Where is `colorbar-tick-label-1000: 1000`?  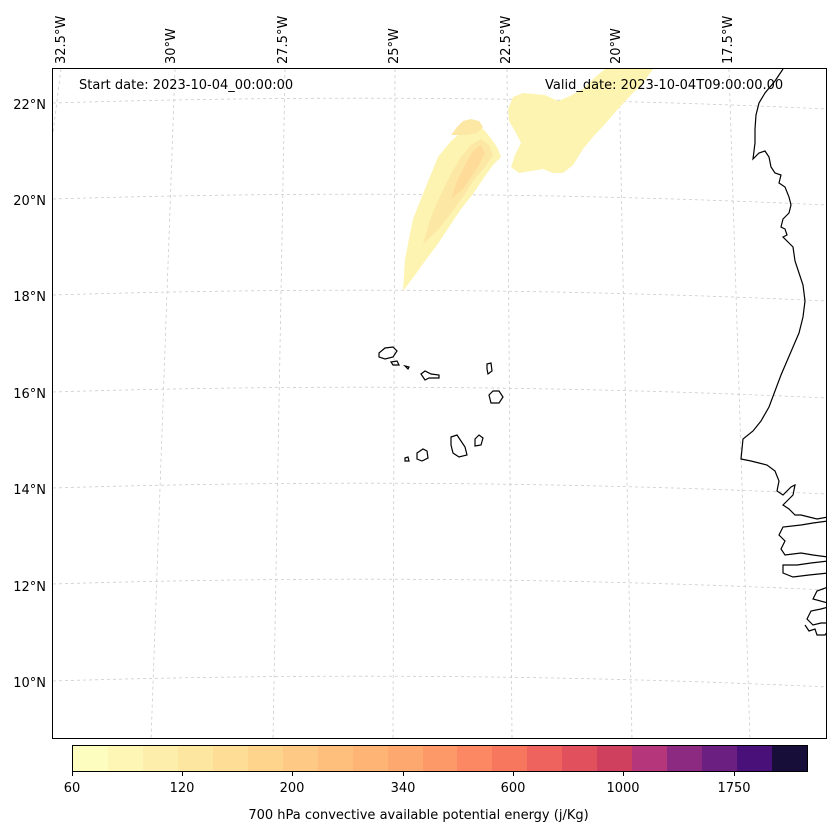
colorbar-tick-label-1000: 1000 is located at coordinates (623, 788).